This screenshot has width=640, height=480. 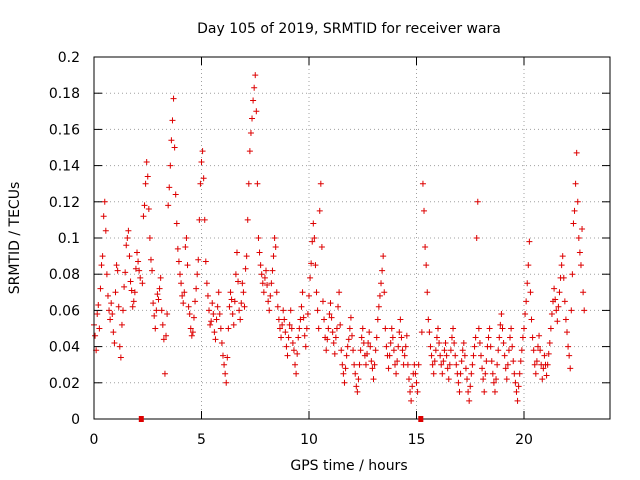 What do you see at coordinates (64, 275) in the screenshot?
I see `y-tick-label: 0.08` at bounding box center [64, 275].